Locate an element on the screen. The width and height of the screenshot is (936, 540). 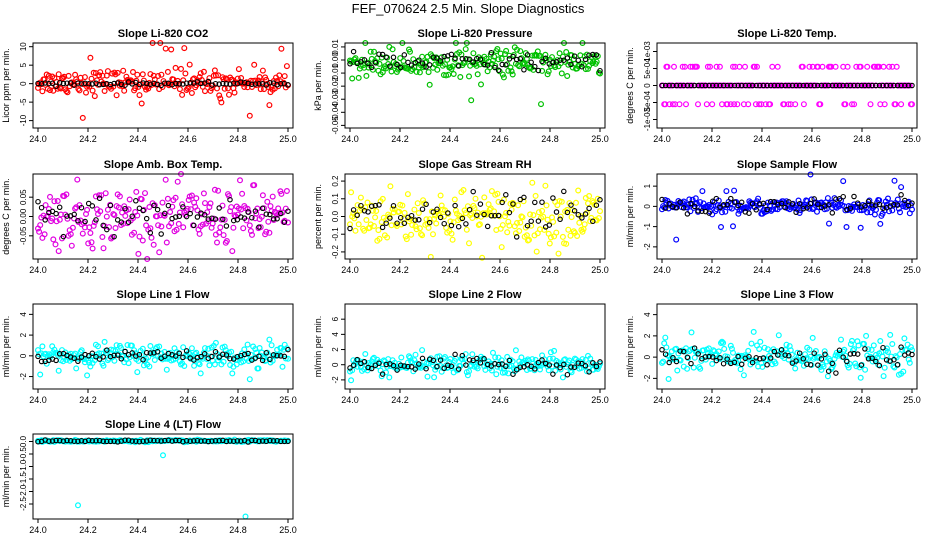
y-tick-label: 0.01 is located at coordinates (335, 47).